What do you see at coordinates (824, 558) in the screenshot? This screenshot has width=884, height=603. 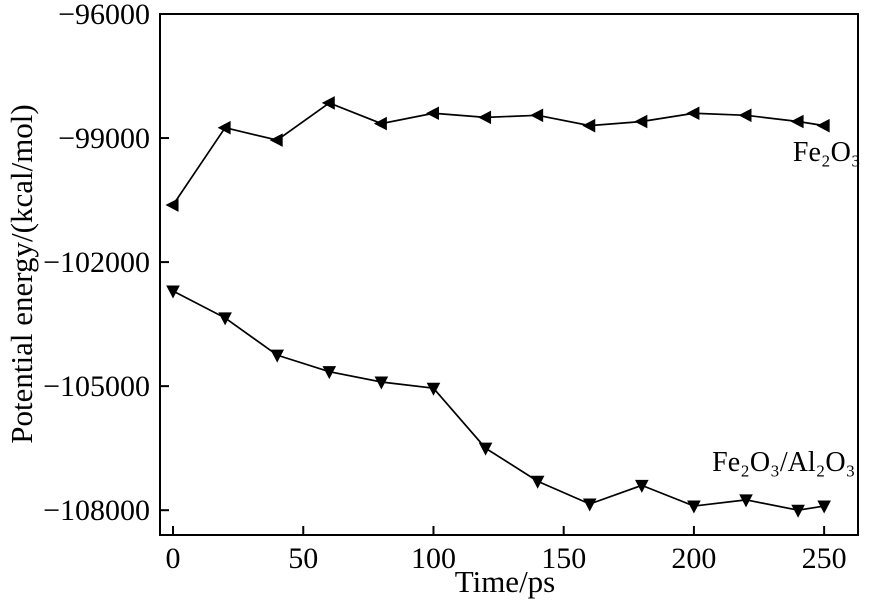 I see `x-tick-label: 250` at bounding box center [824, 558].